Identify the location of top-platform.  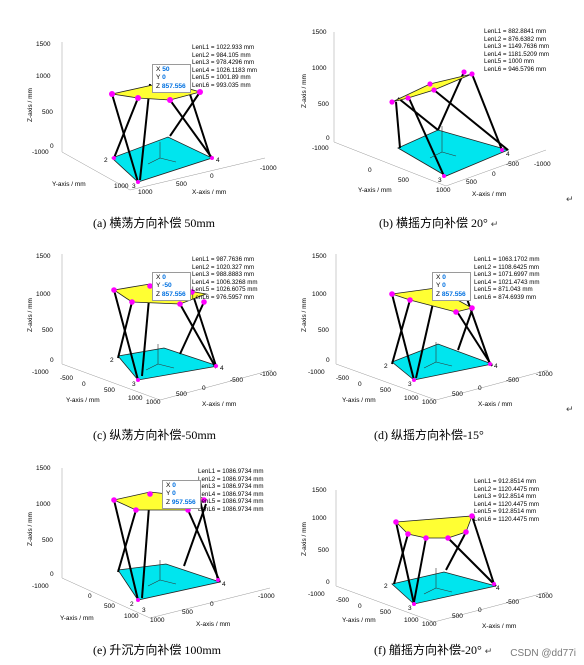
(432, 88).